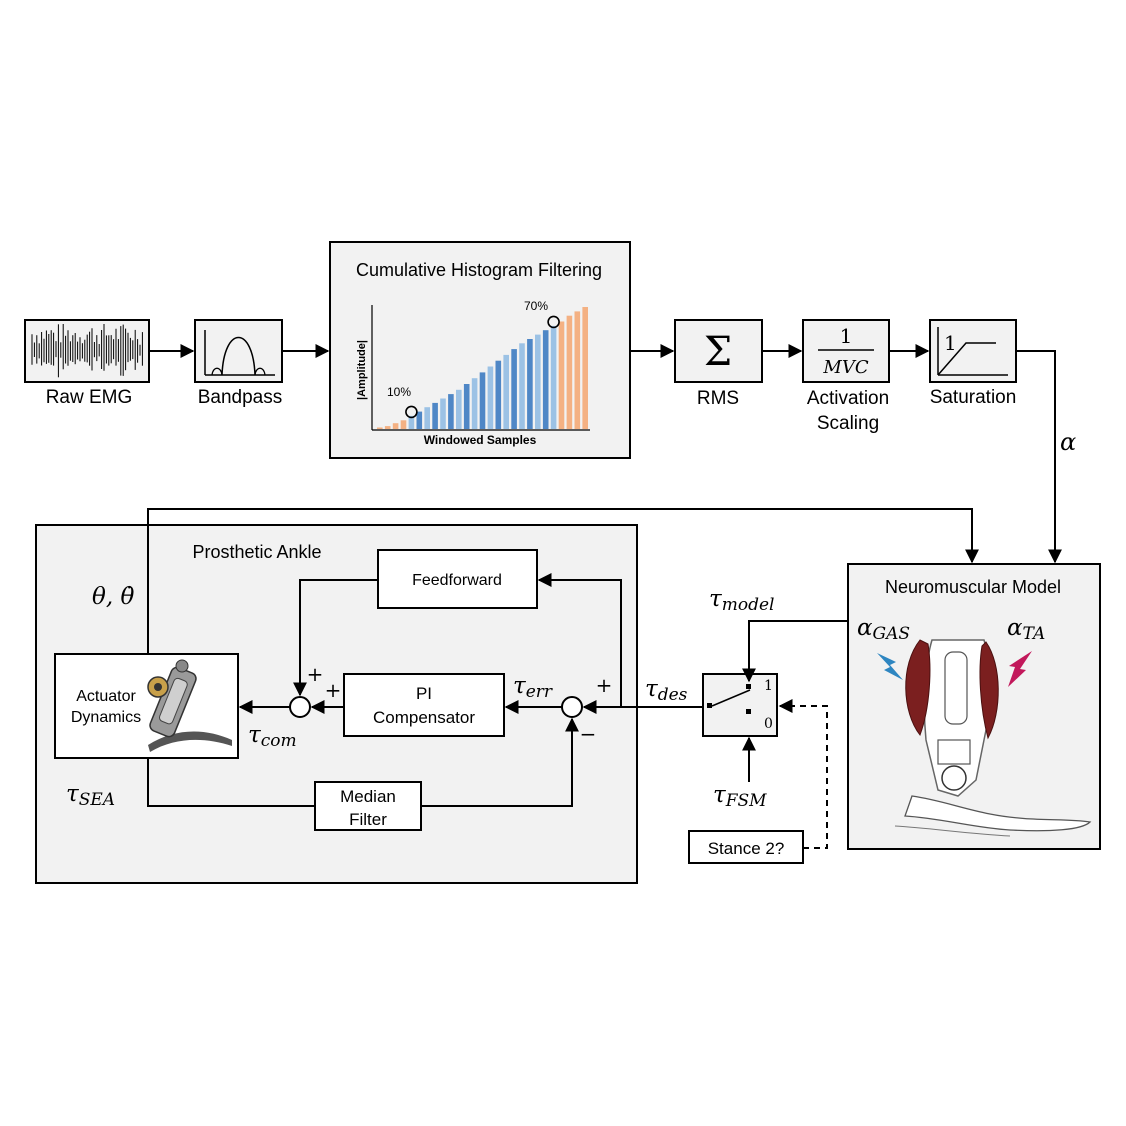  What do you see at coordinates (231, 782) in the screenshot?
I see `wire-actuator-median` at bounding box center [231, 782].